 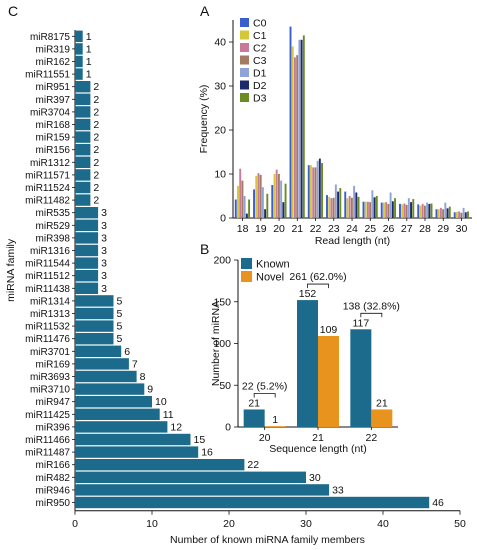 What do you see at coordinates (260, 36) in the screenshot?
I see `a-legend-label: C1` at bounding box center [260, 36].